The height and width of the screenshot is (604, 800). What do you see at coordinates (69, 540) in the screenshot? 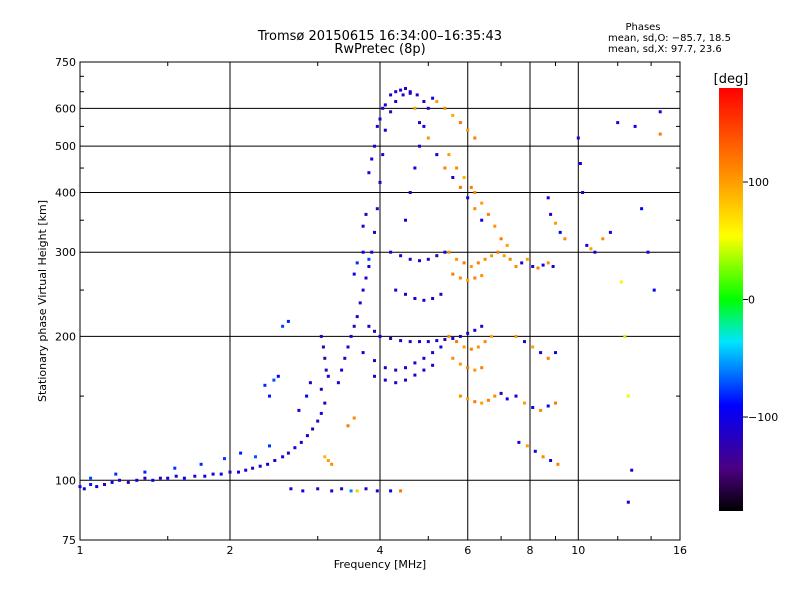
I see `y-tick-label: 75` at bounding box center [69, 540].